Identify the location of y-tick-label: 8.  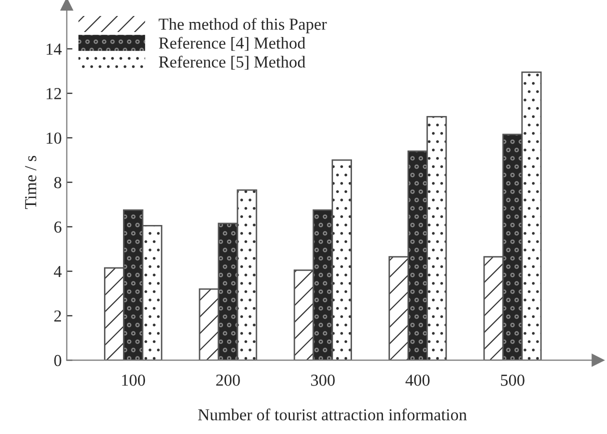
(58, 182).